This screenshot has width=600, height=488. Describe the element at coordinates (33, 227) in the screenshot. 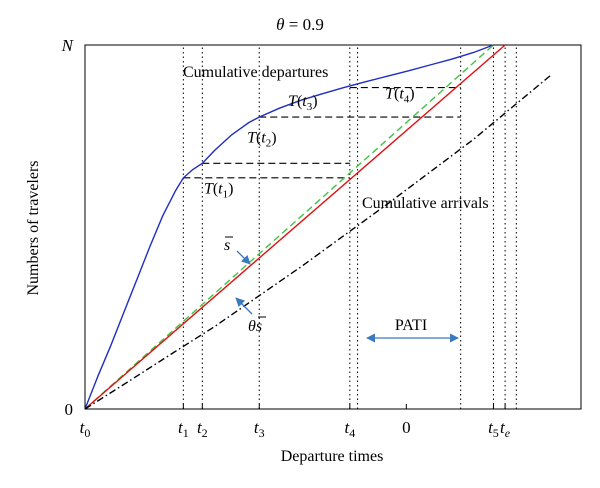

I see `y-axis-label: Numbers of travelers` at that location.